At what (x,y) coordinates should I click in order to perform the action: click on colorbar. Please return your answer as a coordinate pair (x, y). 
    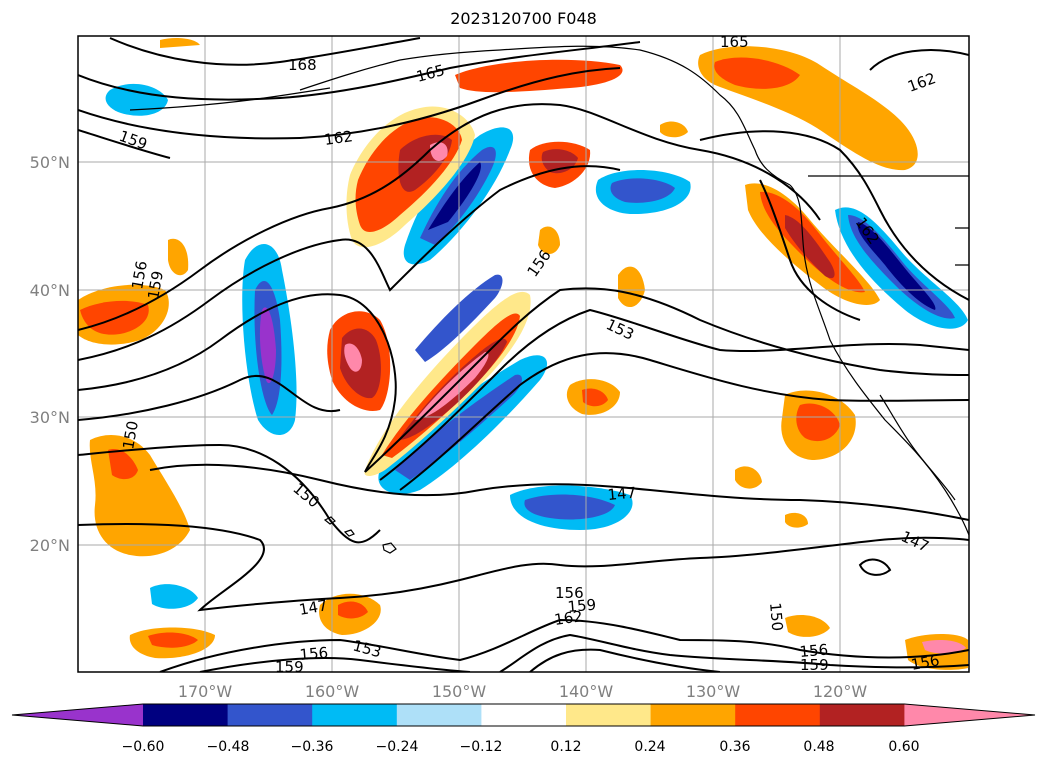
    Looking at the image, I should click on (523, 715).